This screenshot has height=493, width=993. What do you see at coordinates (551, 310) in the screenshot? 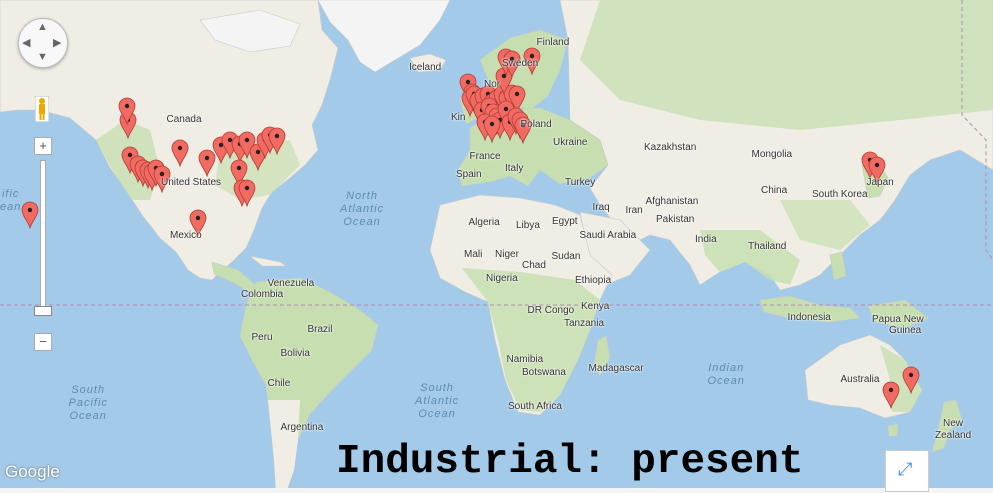
I see `place-label: DR Congo` at bounding box center [551, 310].